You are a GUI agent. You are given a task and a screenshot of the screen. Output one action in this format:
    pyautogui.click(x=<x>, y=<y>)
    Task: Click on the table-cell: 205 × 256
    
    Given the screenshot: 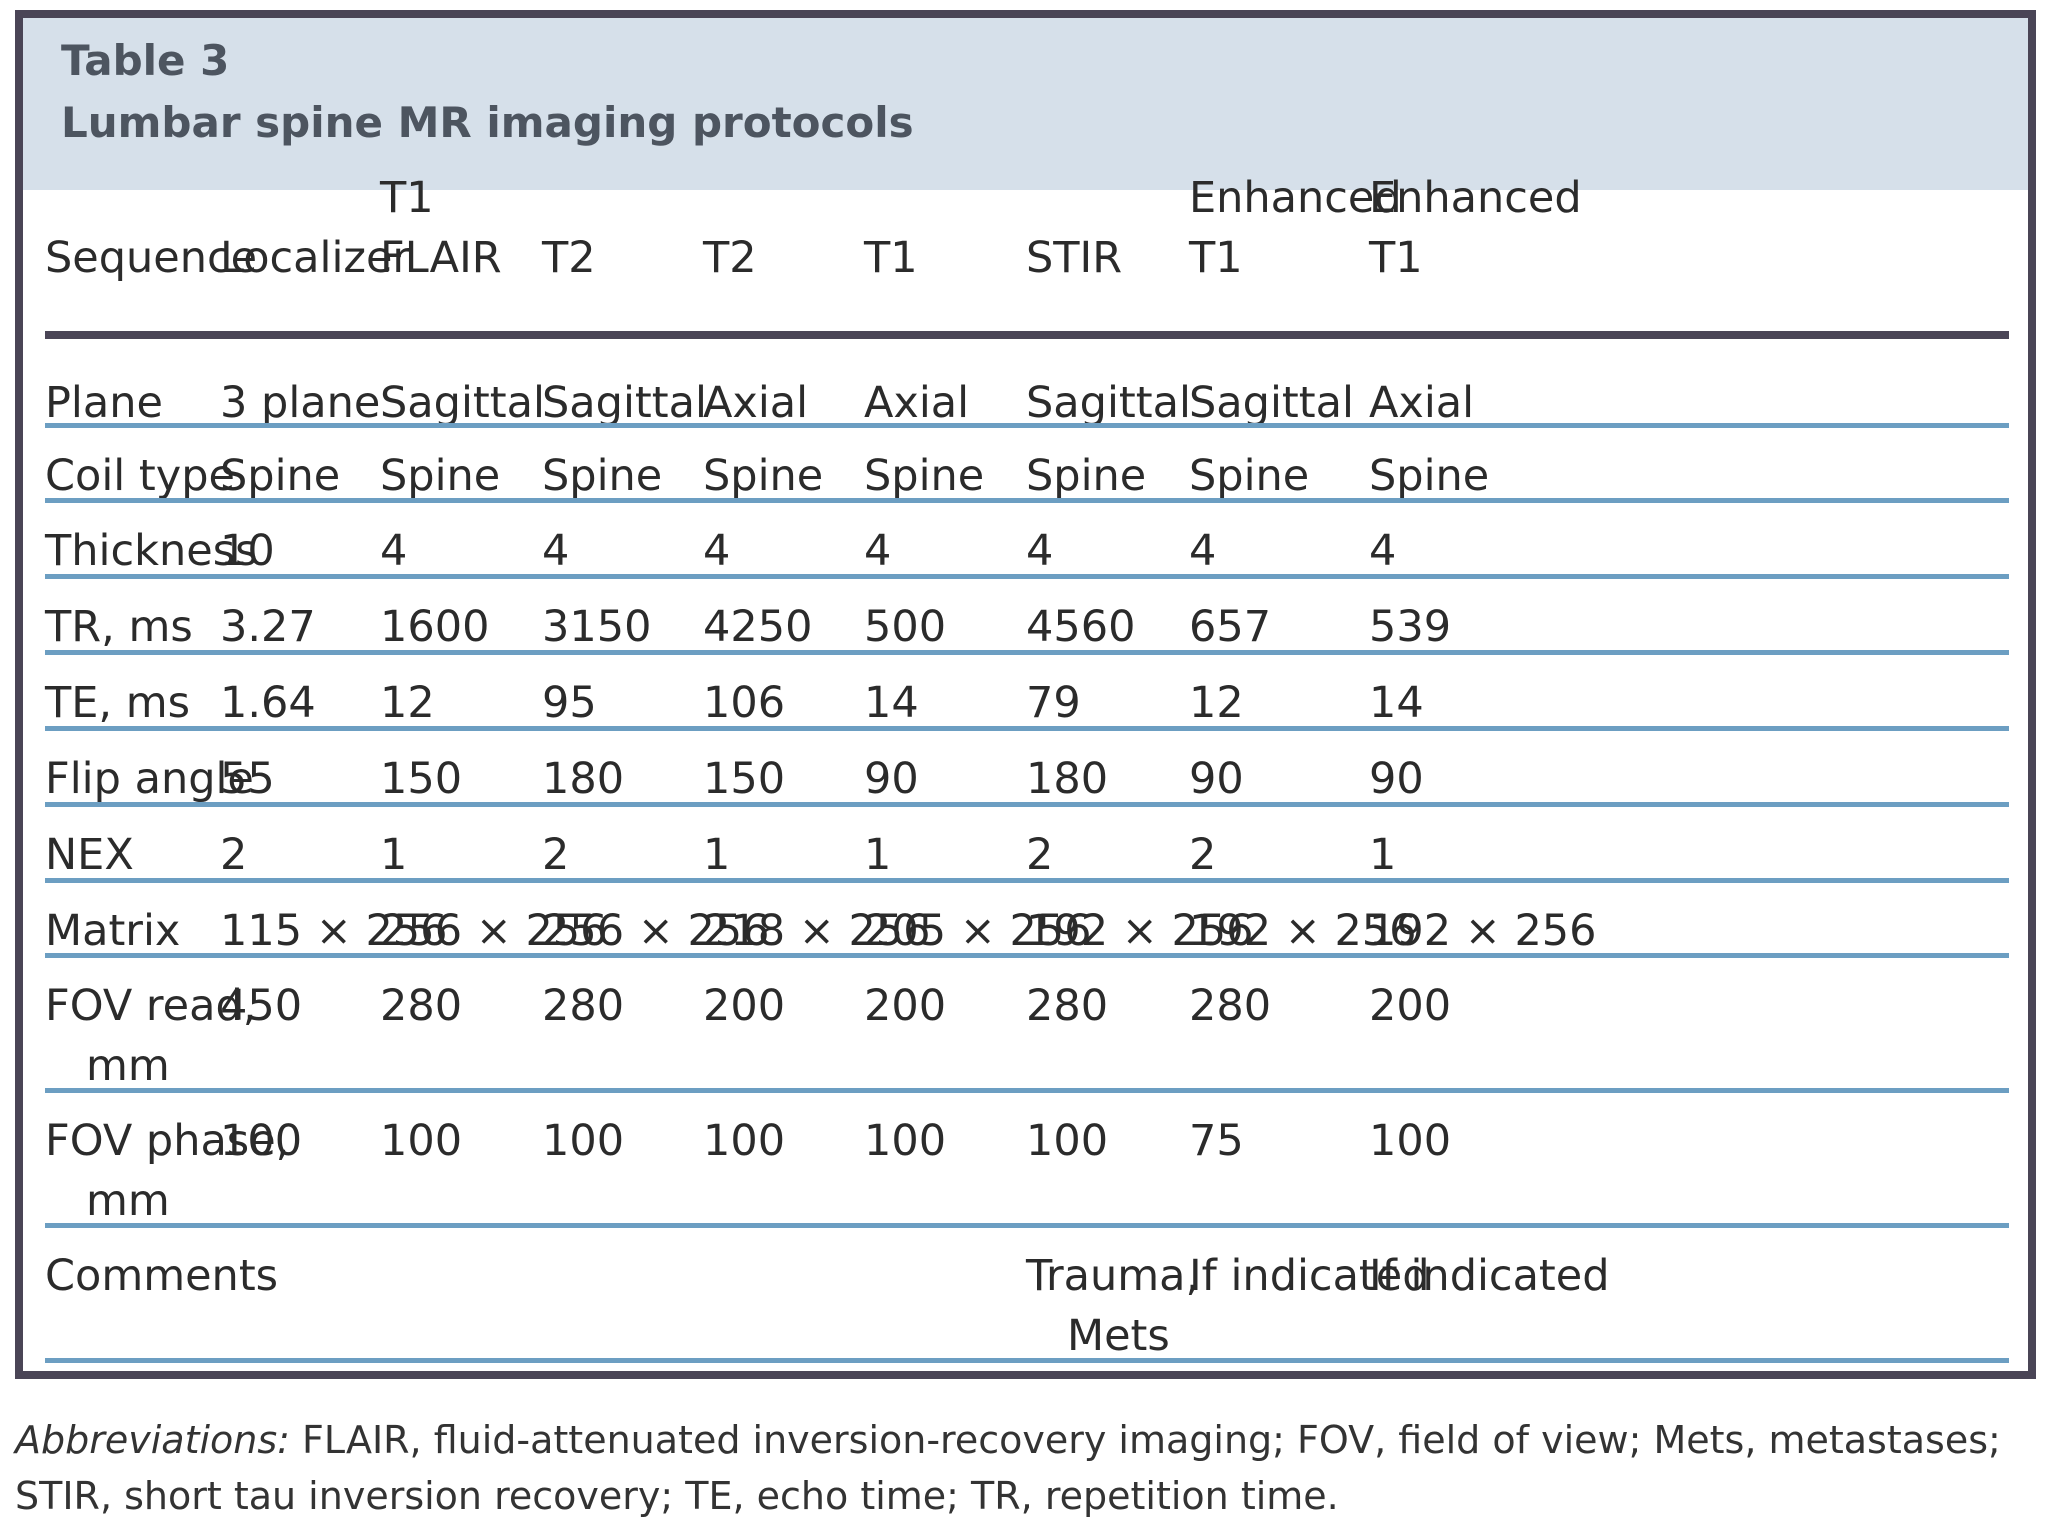 What is the action you would take?
    pyautogui.click(x=978, y=931)
    